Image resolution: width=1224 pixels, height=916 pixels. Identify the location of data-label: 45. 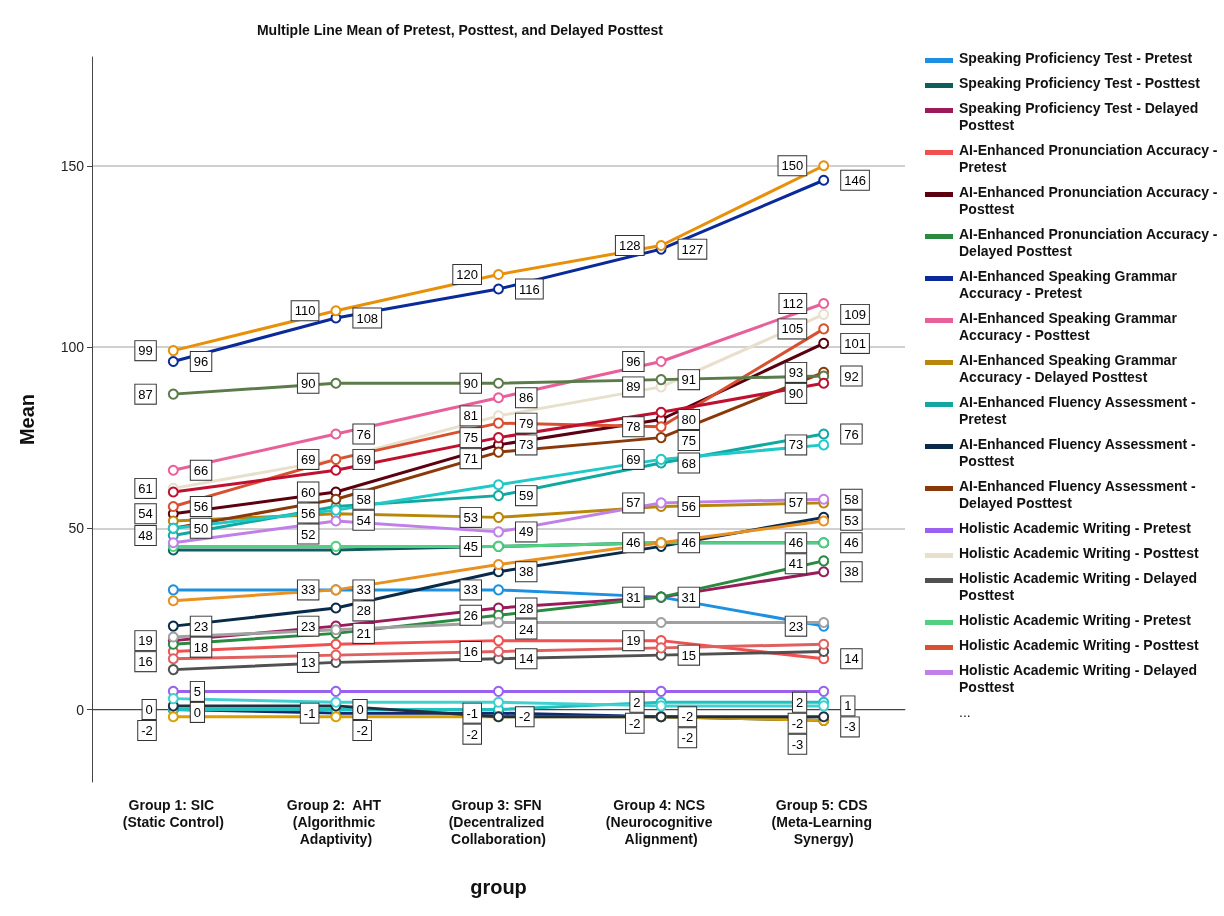
(470, 546).